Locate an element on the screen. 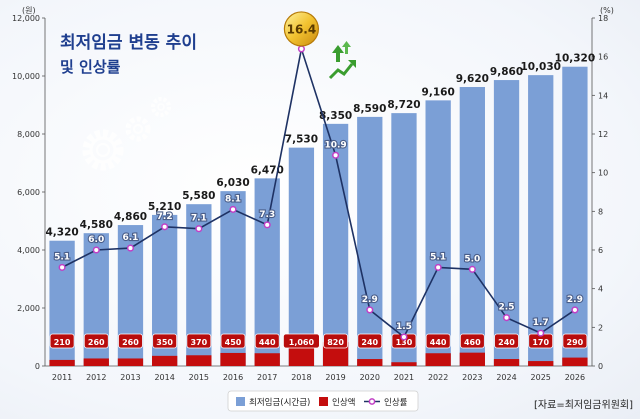 This screenshot has height=419, width=640. gear-icon-small is located at coordinates (161, 107).